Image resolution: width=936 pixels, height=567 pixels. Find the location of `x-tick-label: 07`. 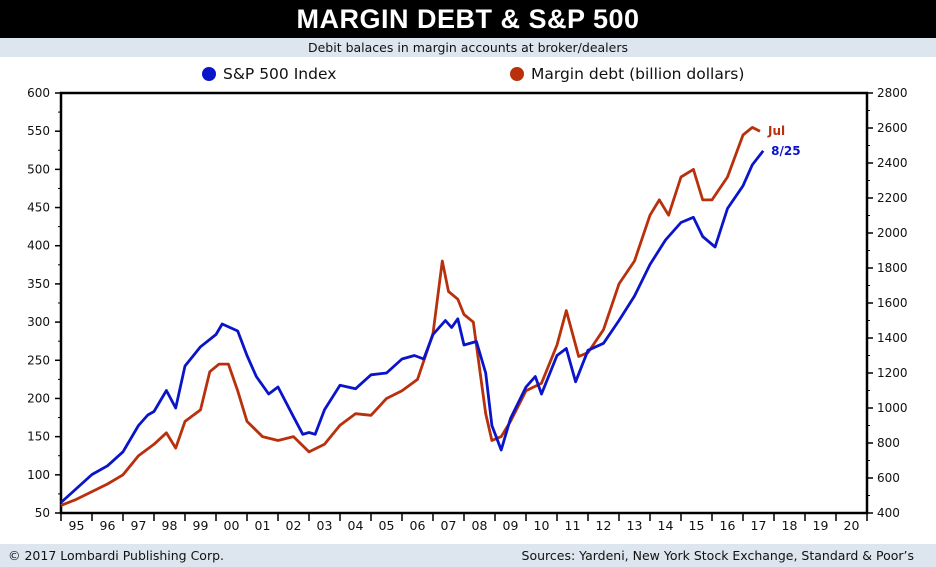

x-tick-label: 07 is located at coordinates (449, 525).